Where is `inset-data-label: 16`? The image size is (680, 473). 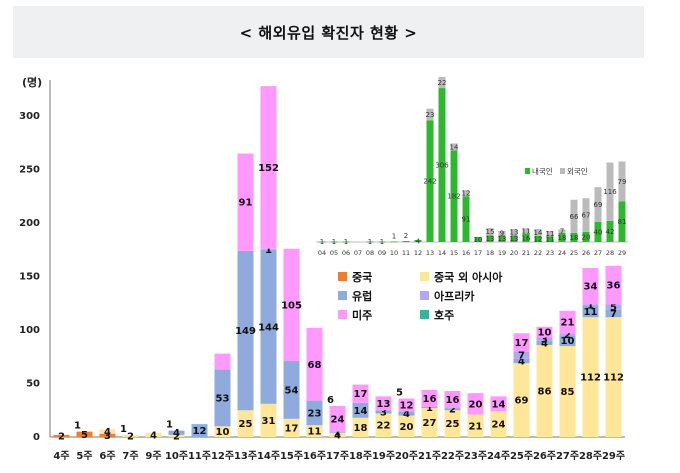 inset-data-label: 16 is located at coordinates (526, 238).